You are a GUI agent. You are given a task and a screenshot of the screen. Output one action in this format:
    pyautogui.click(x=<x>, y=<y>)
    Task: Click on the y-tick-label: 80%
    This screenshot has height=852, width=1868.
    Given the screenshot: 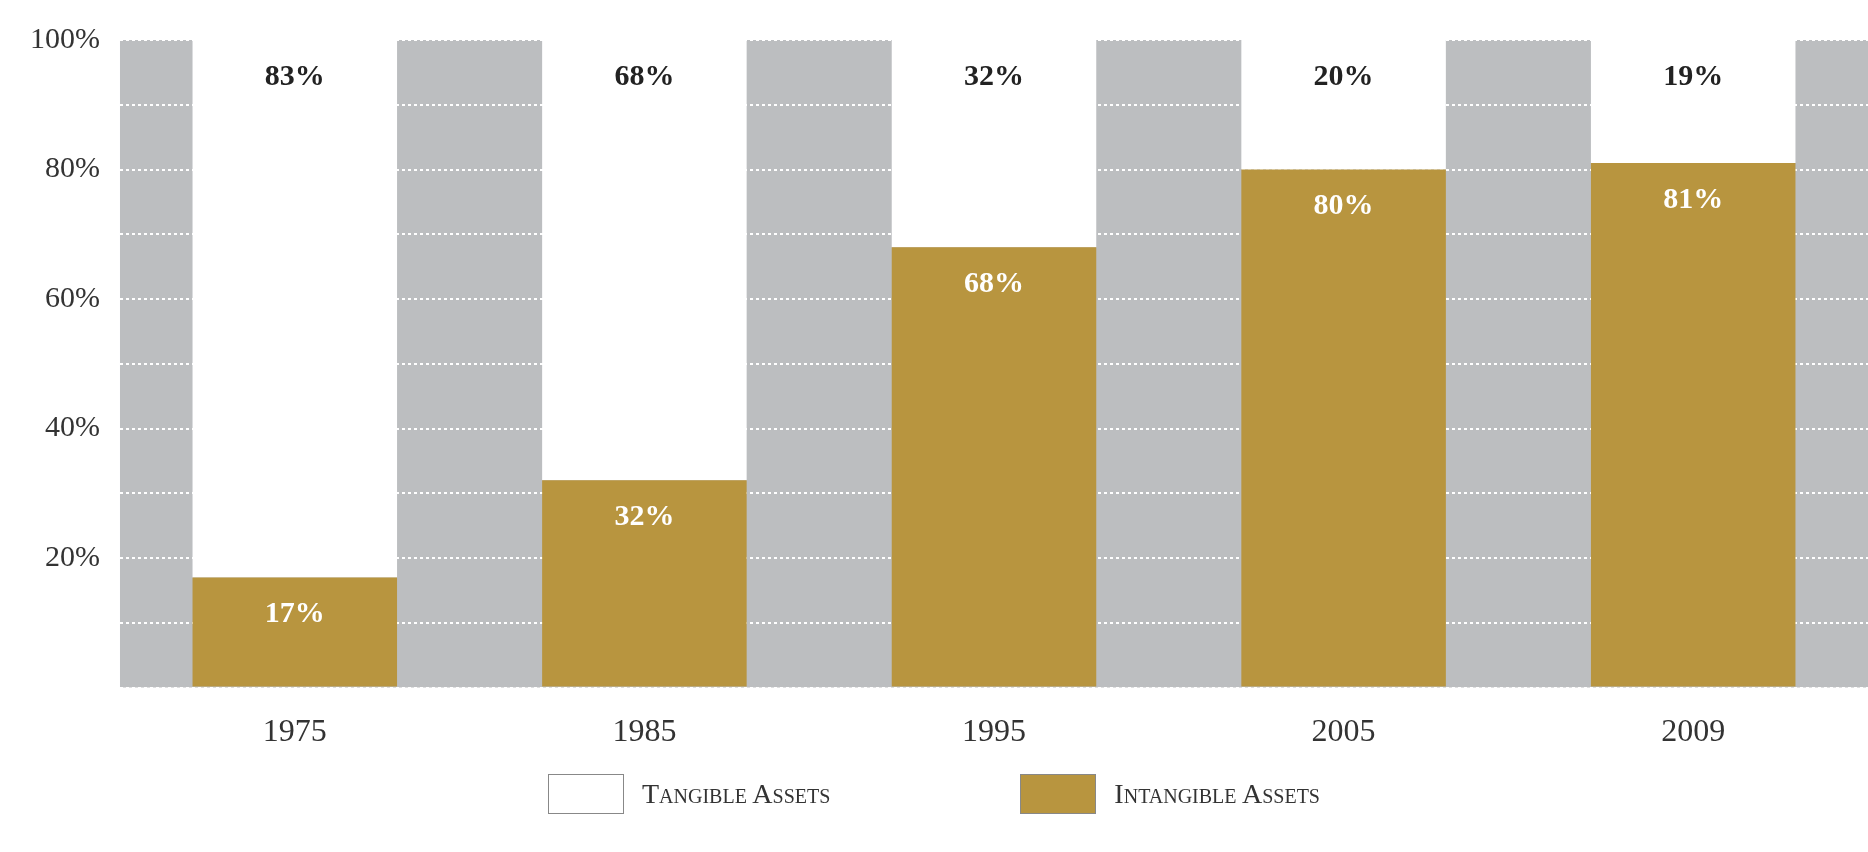 What is the action you would take?
    pyautogui.click(x=72, y=167)
    